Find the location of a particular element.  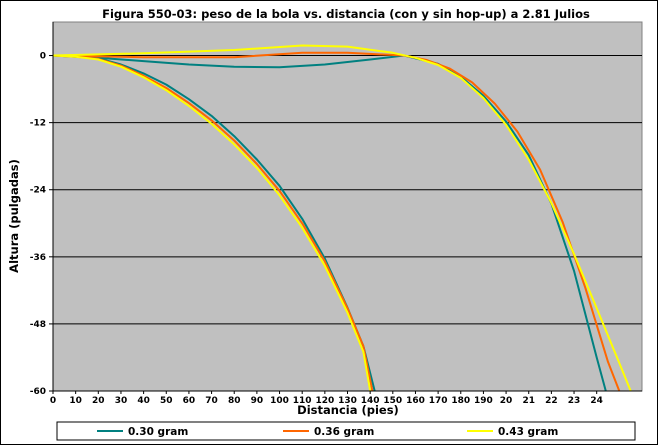

x-tick-label: 90 is located at coordinates (257, 401).